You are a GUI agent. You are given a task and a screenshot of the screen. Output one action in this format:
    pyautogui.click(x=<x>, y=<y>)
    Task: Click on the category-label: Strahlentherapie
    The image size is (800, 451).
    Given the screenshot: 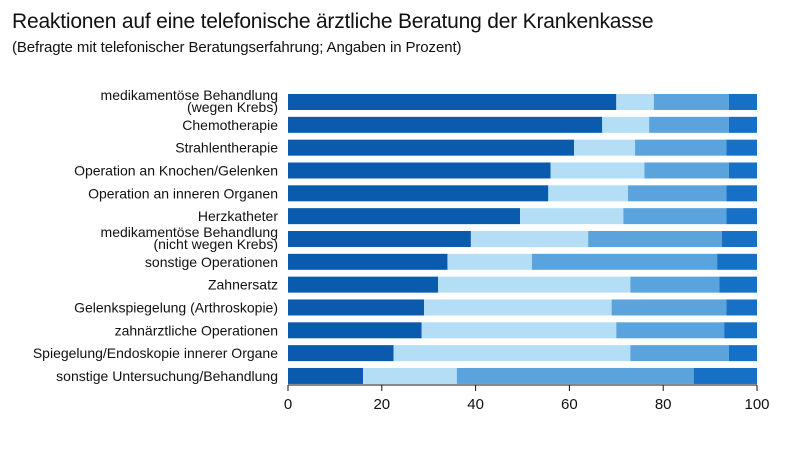 What is the action you would take?
    pyautogui.click(x=226, y=148)
    